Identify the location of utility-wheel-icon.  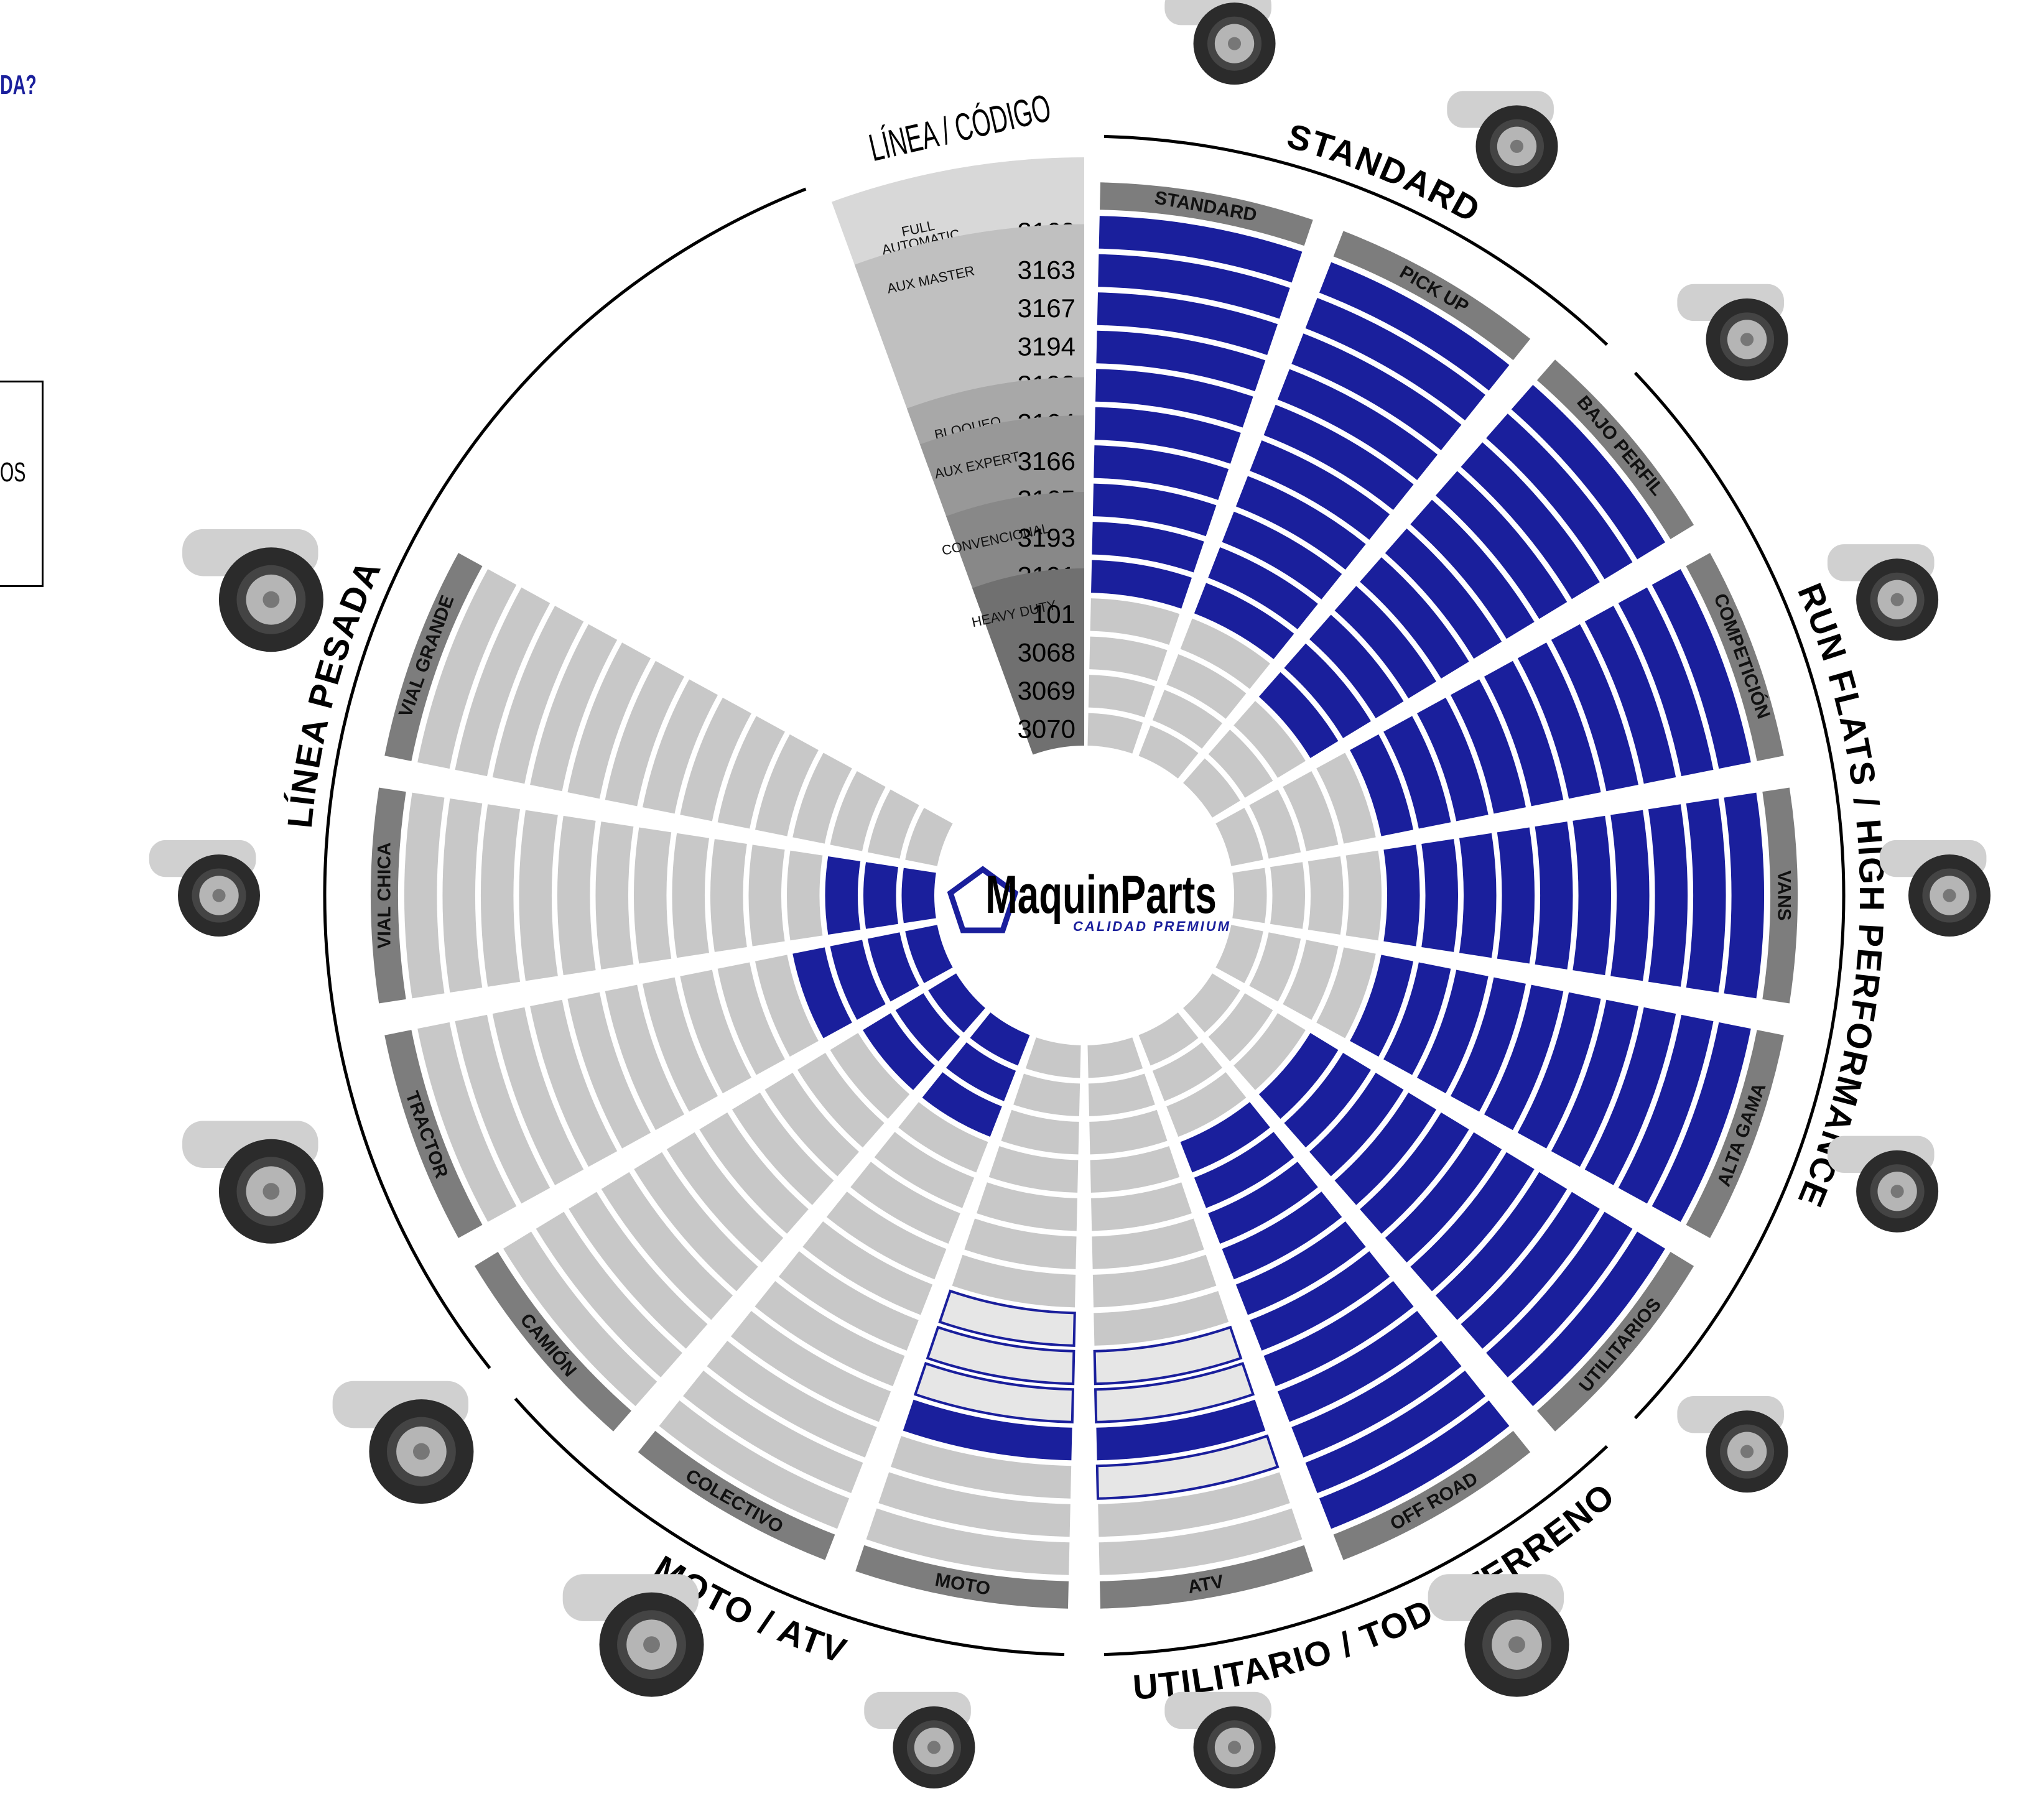
(1732, 1444).